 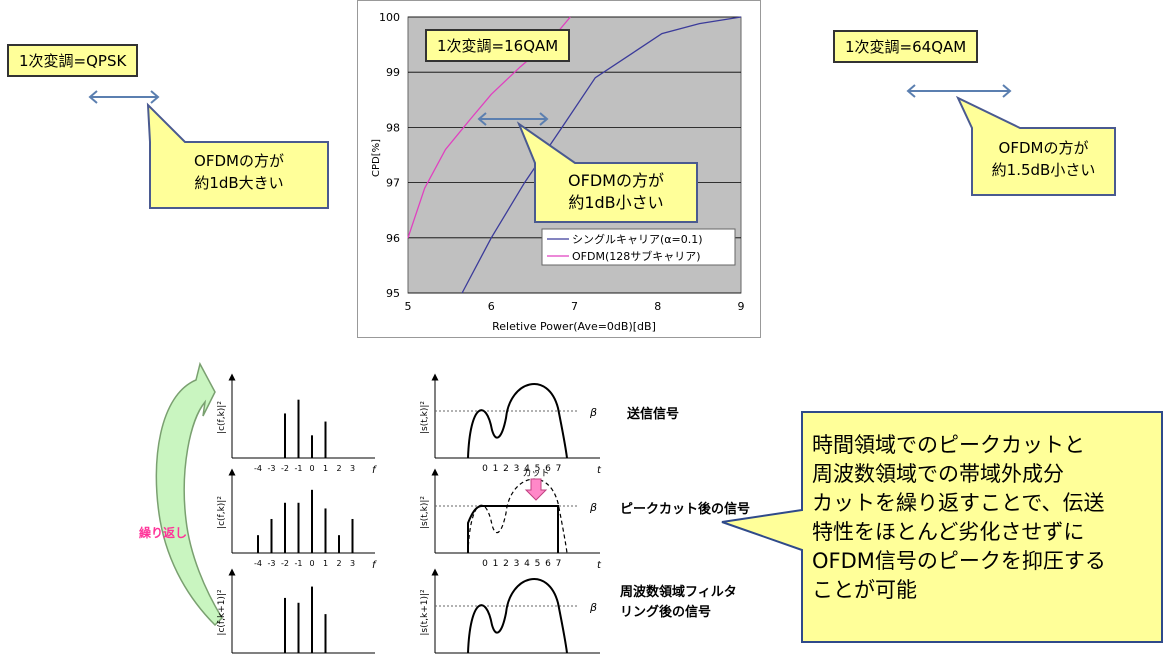 I want to click on legend: シングルキャリア(α=0.1) OFDM(128サブキャリア), so click(x=638, y=247).